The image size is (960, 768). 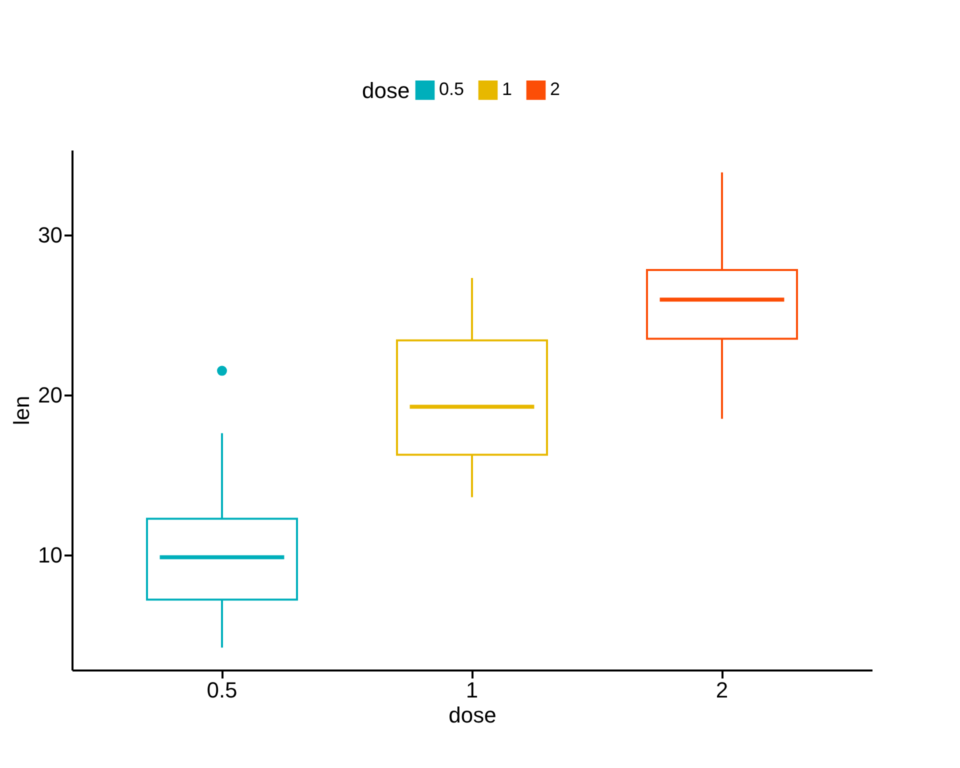 What do you see at coordinates (21, 411) in the screenshot?
I see `y-axis-title: len` at bounding box center [21, 411].